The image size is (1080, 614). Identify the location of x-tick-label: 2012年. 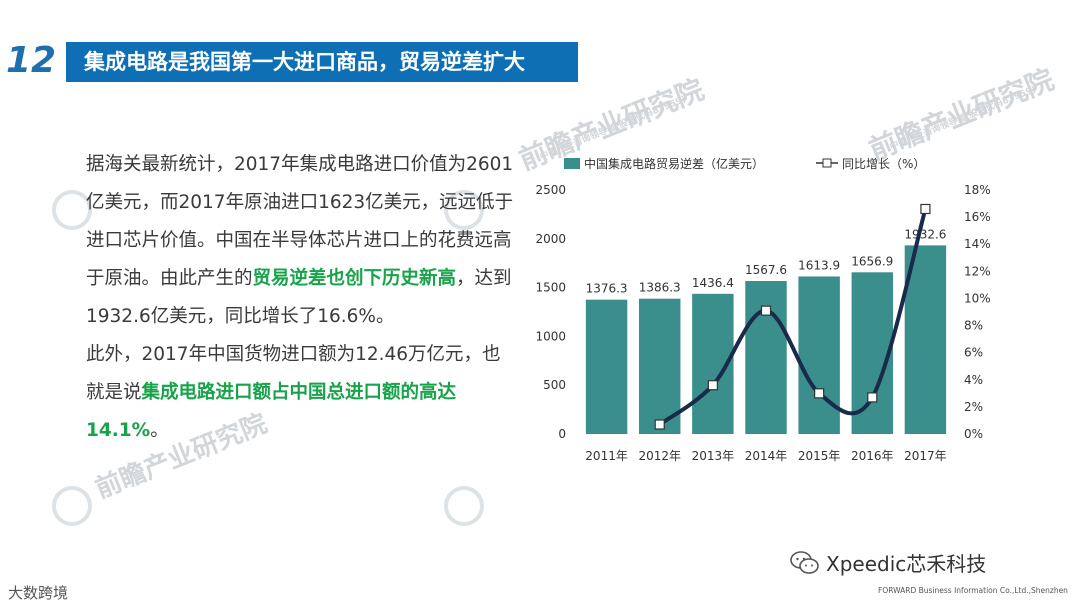
(659, 456).